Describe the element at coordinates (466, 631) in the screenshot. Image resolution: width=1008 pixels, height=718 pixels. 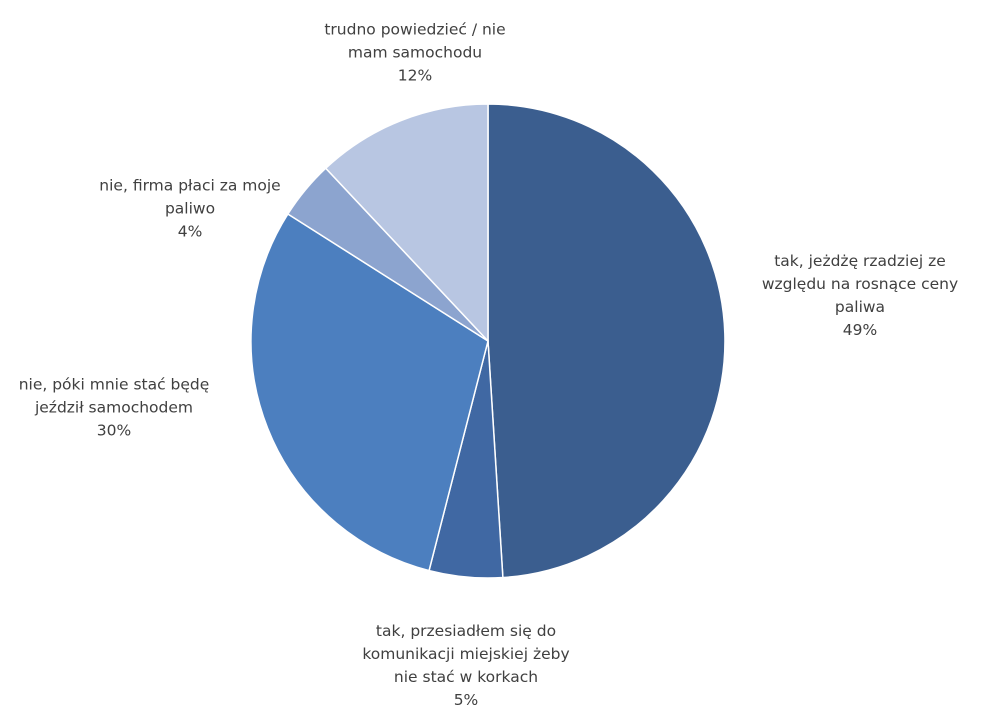
I see `label-slice-1-line-1: tak, przesiadłem się do` at that location.